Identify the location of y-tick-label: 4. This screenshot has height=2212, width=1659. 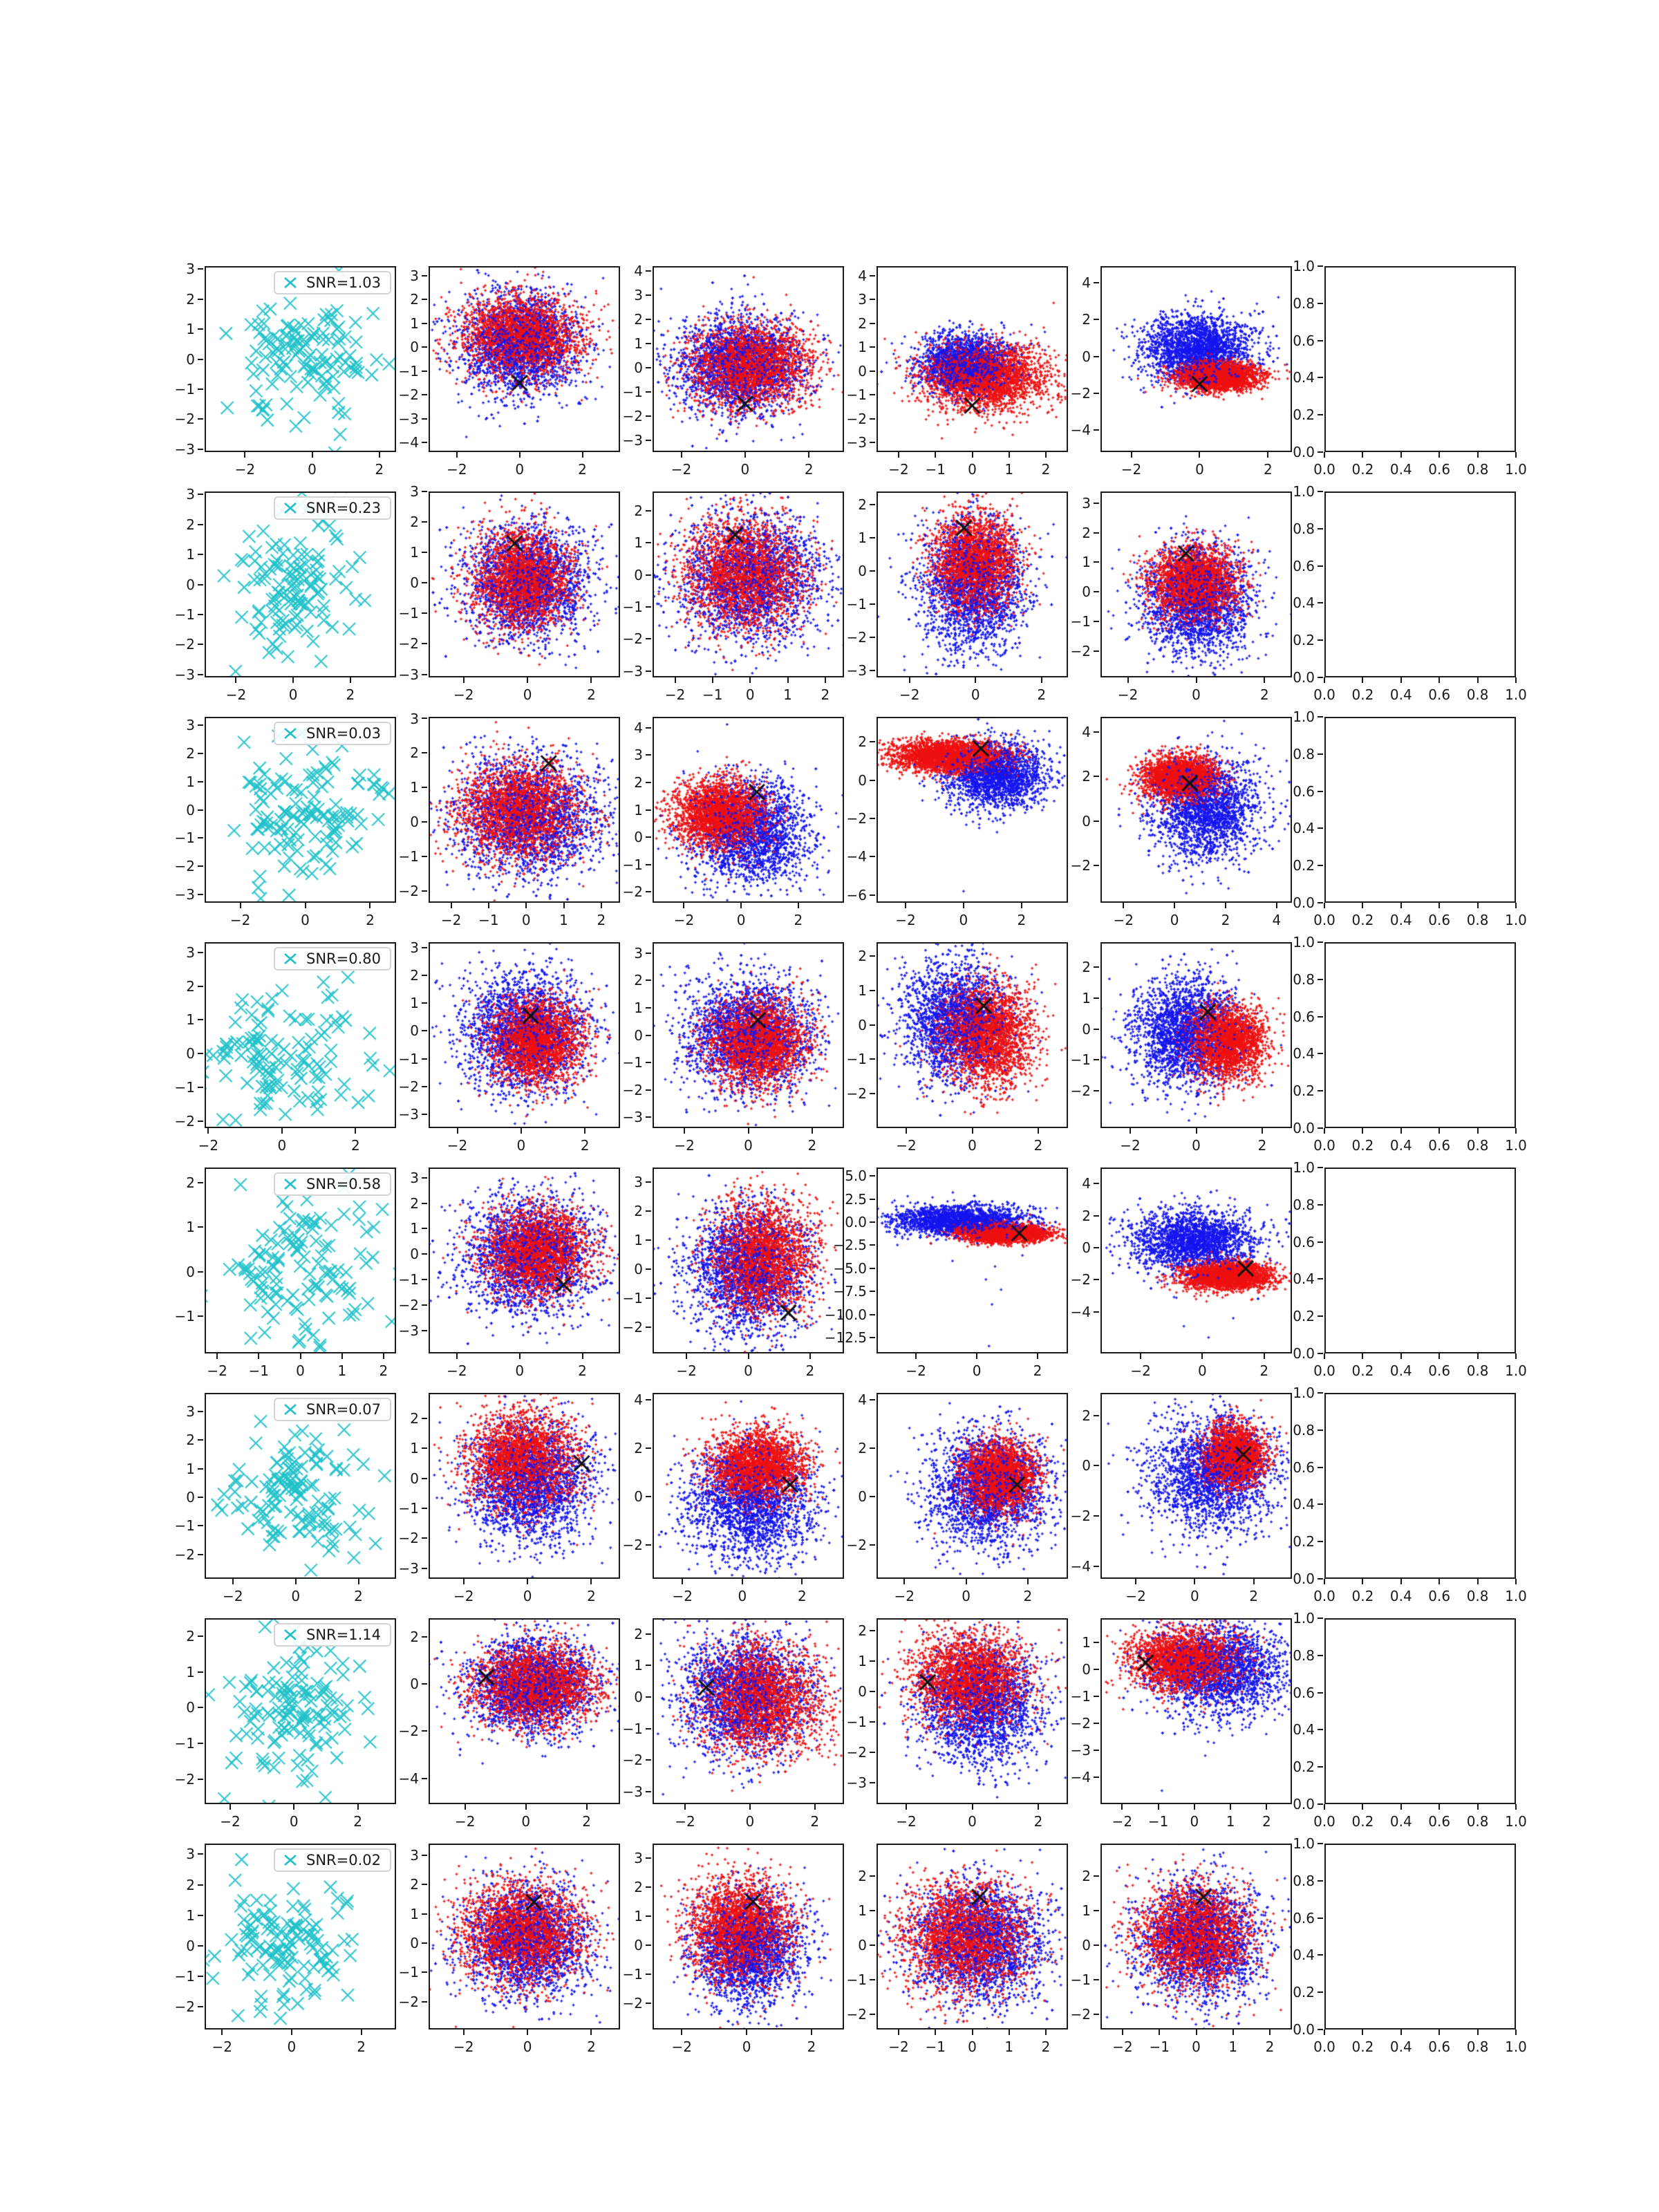
(638, 728).